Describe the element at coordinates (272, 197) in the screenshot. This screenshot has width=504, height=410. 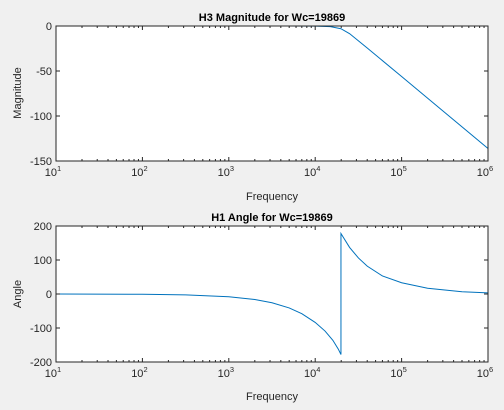
I see `magnitude-x-axis-label: Frequency` at that location.